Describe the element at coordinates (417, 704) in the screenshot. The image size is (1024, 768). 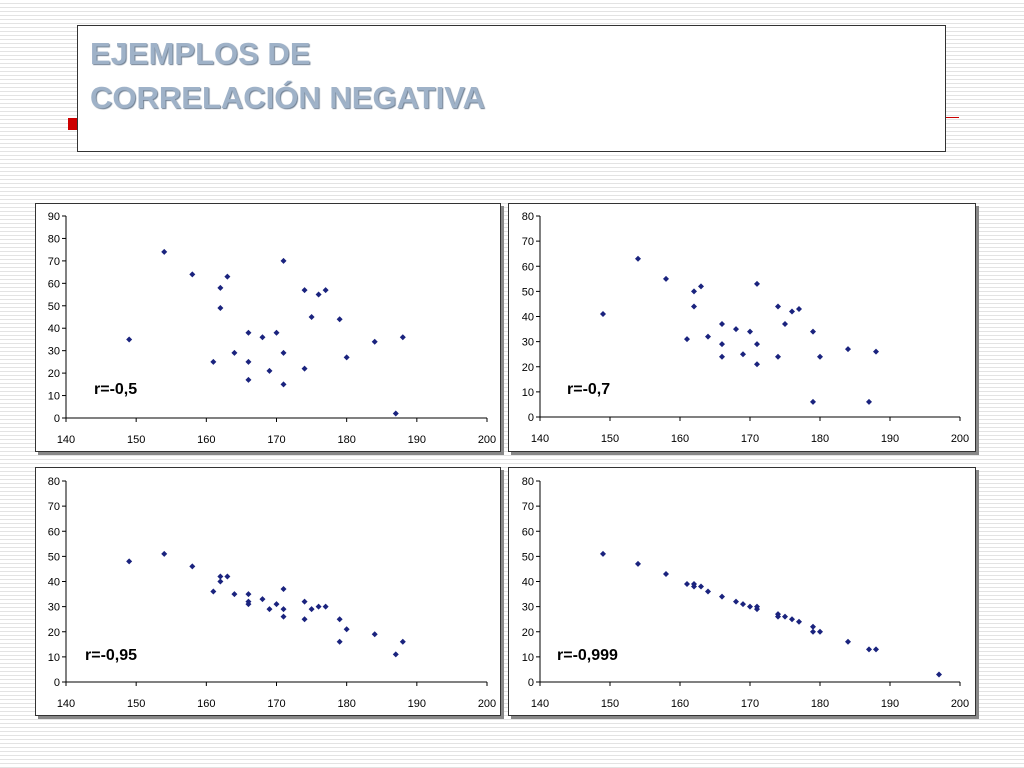
I see `x-tick-label: 190` at that location.